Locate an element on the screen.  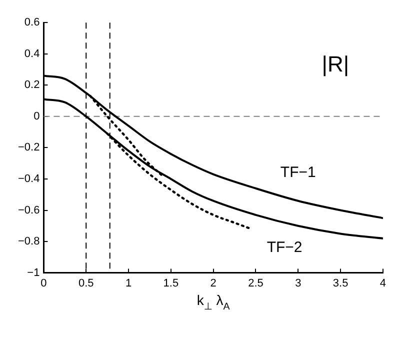
x-tick-label: 2.5 is located at coordinates (256, 283).